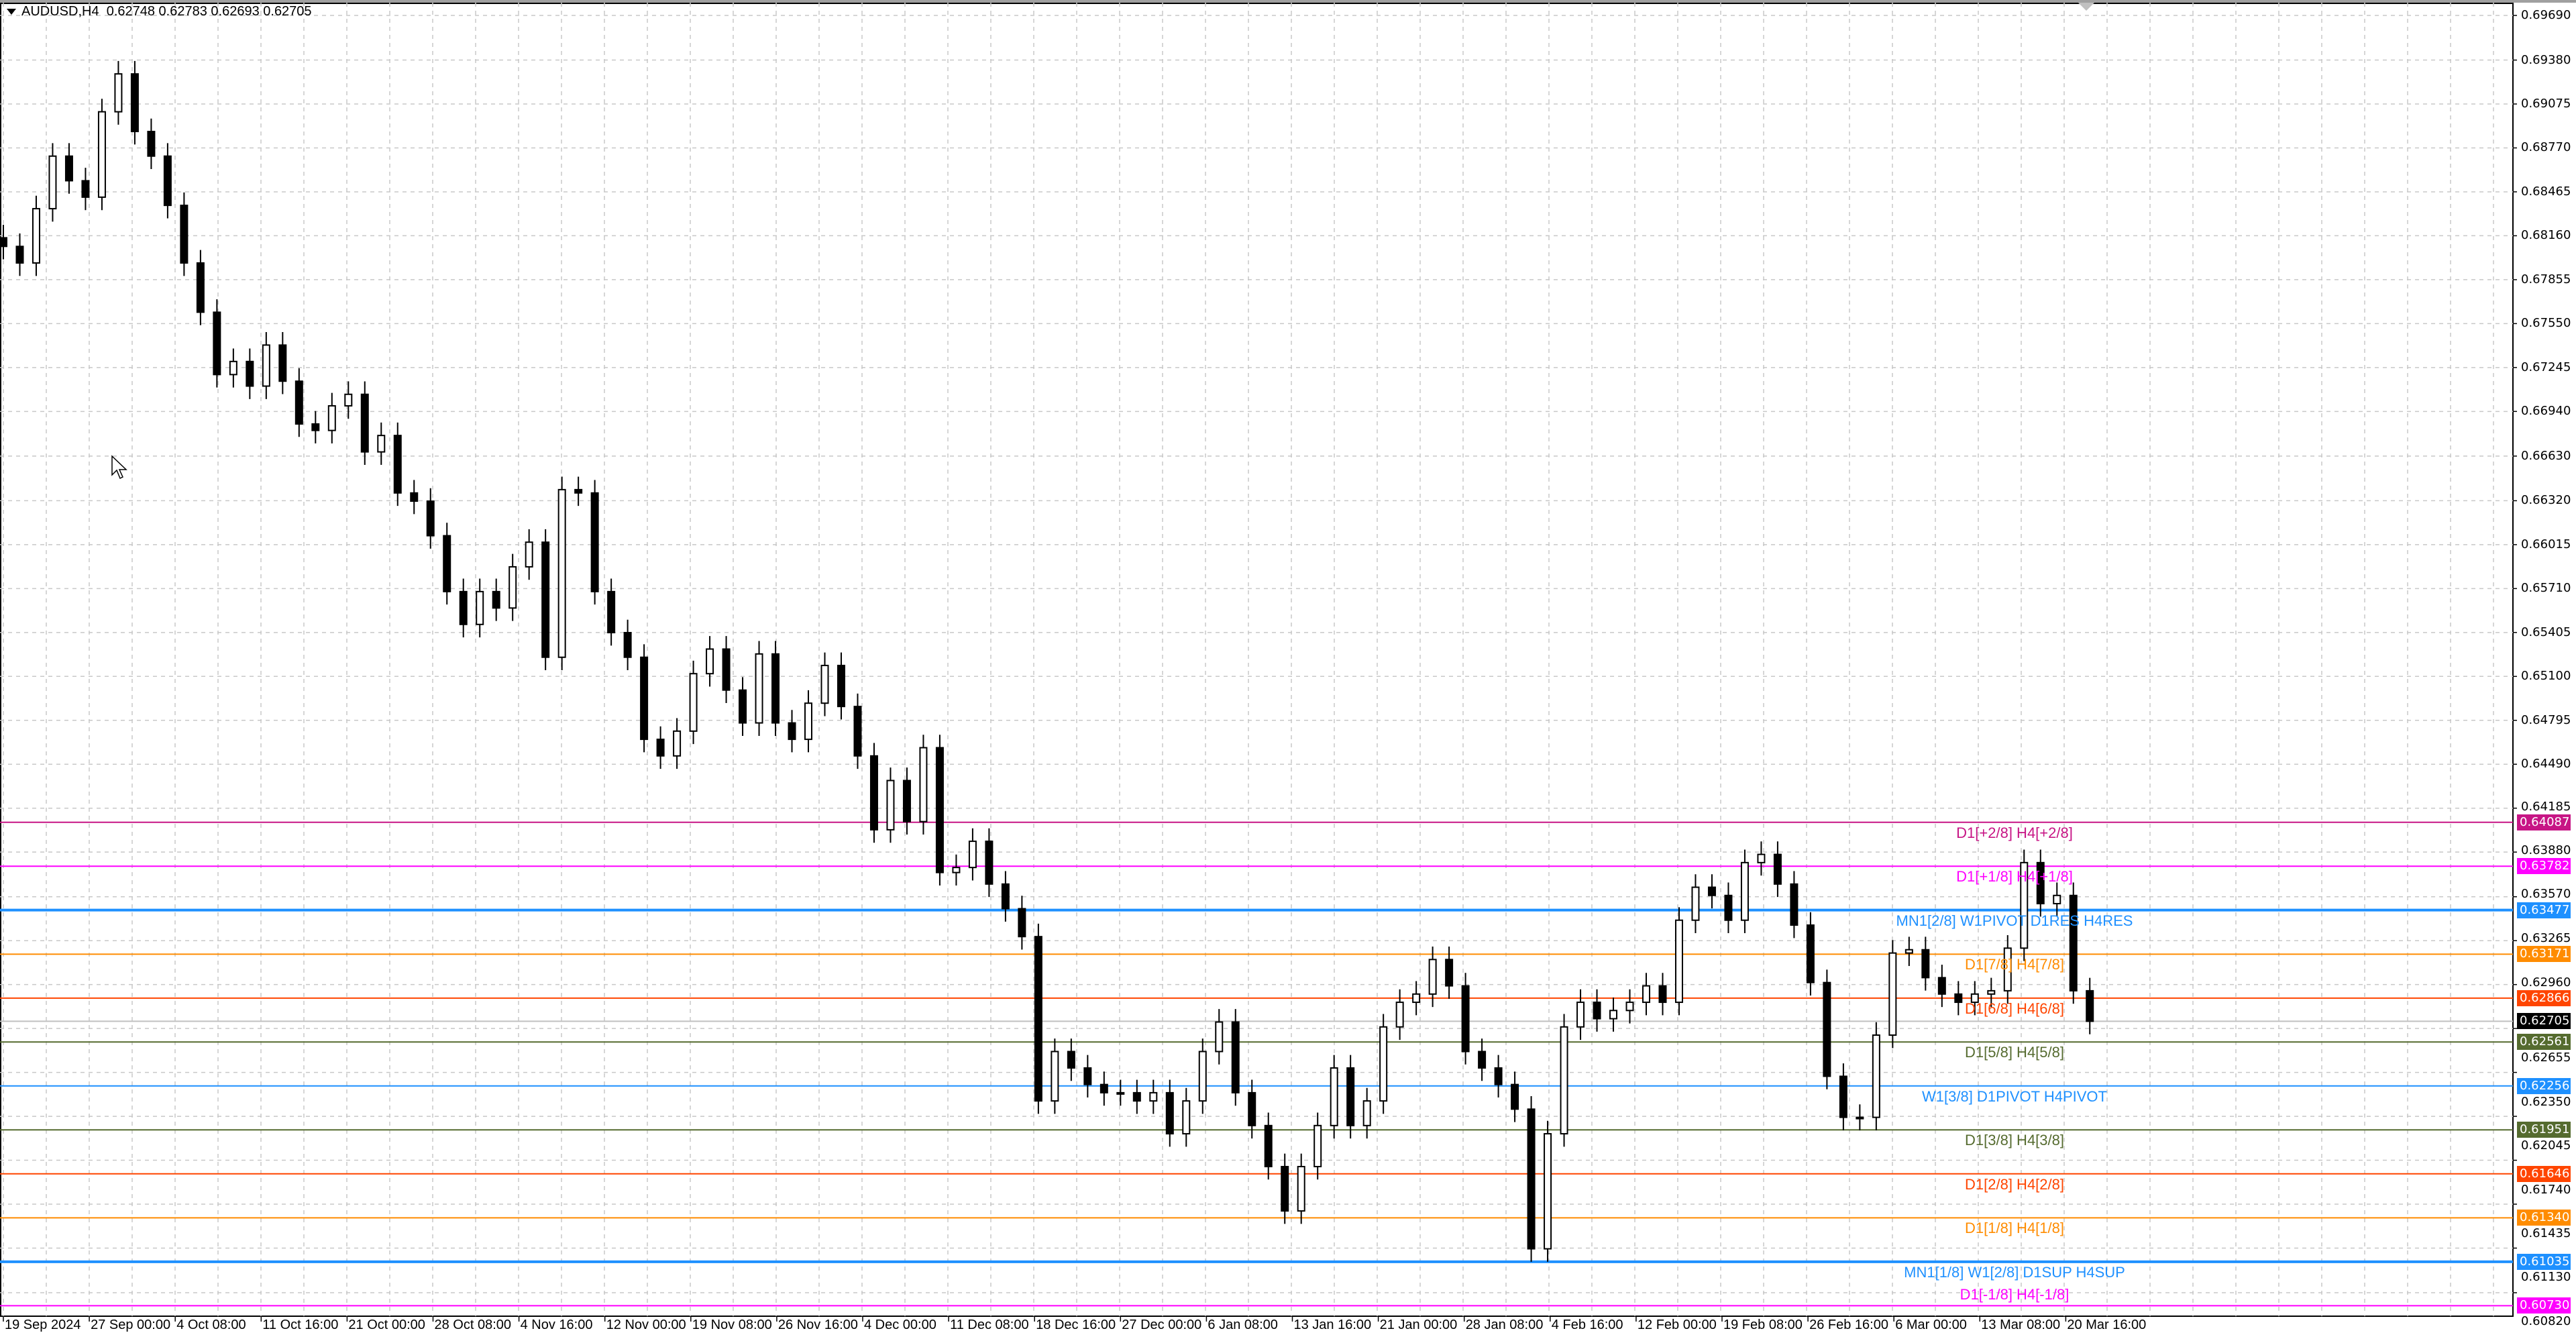 This screenshot has width=2576, height=1339. What do you see at coordinates (2014, 1184) in the screenshot?
I see `level-label: D1[2/8] H4[2/8]` at bounding box center [2014, 1184].